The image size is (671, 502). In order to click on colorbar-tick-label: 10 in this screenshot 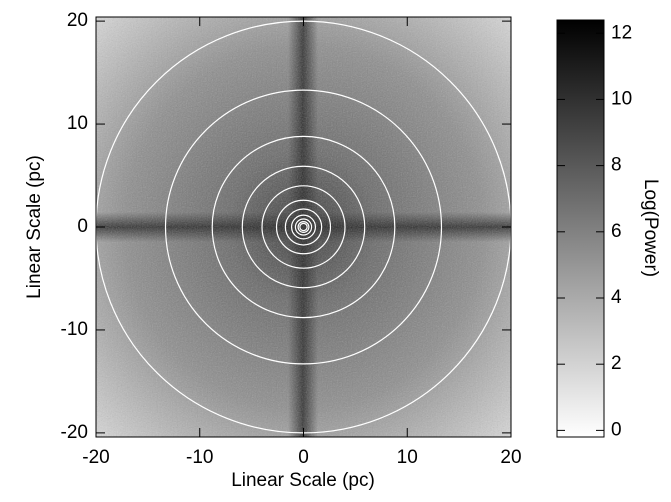, I will do `click(621, 98)`.